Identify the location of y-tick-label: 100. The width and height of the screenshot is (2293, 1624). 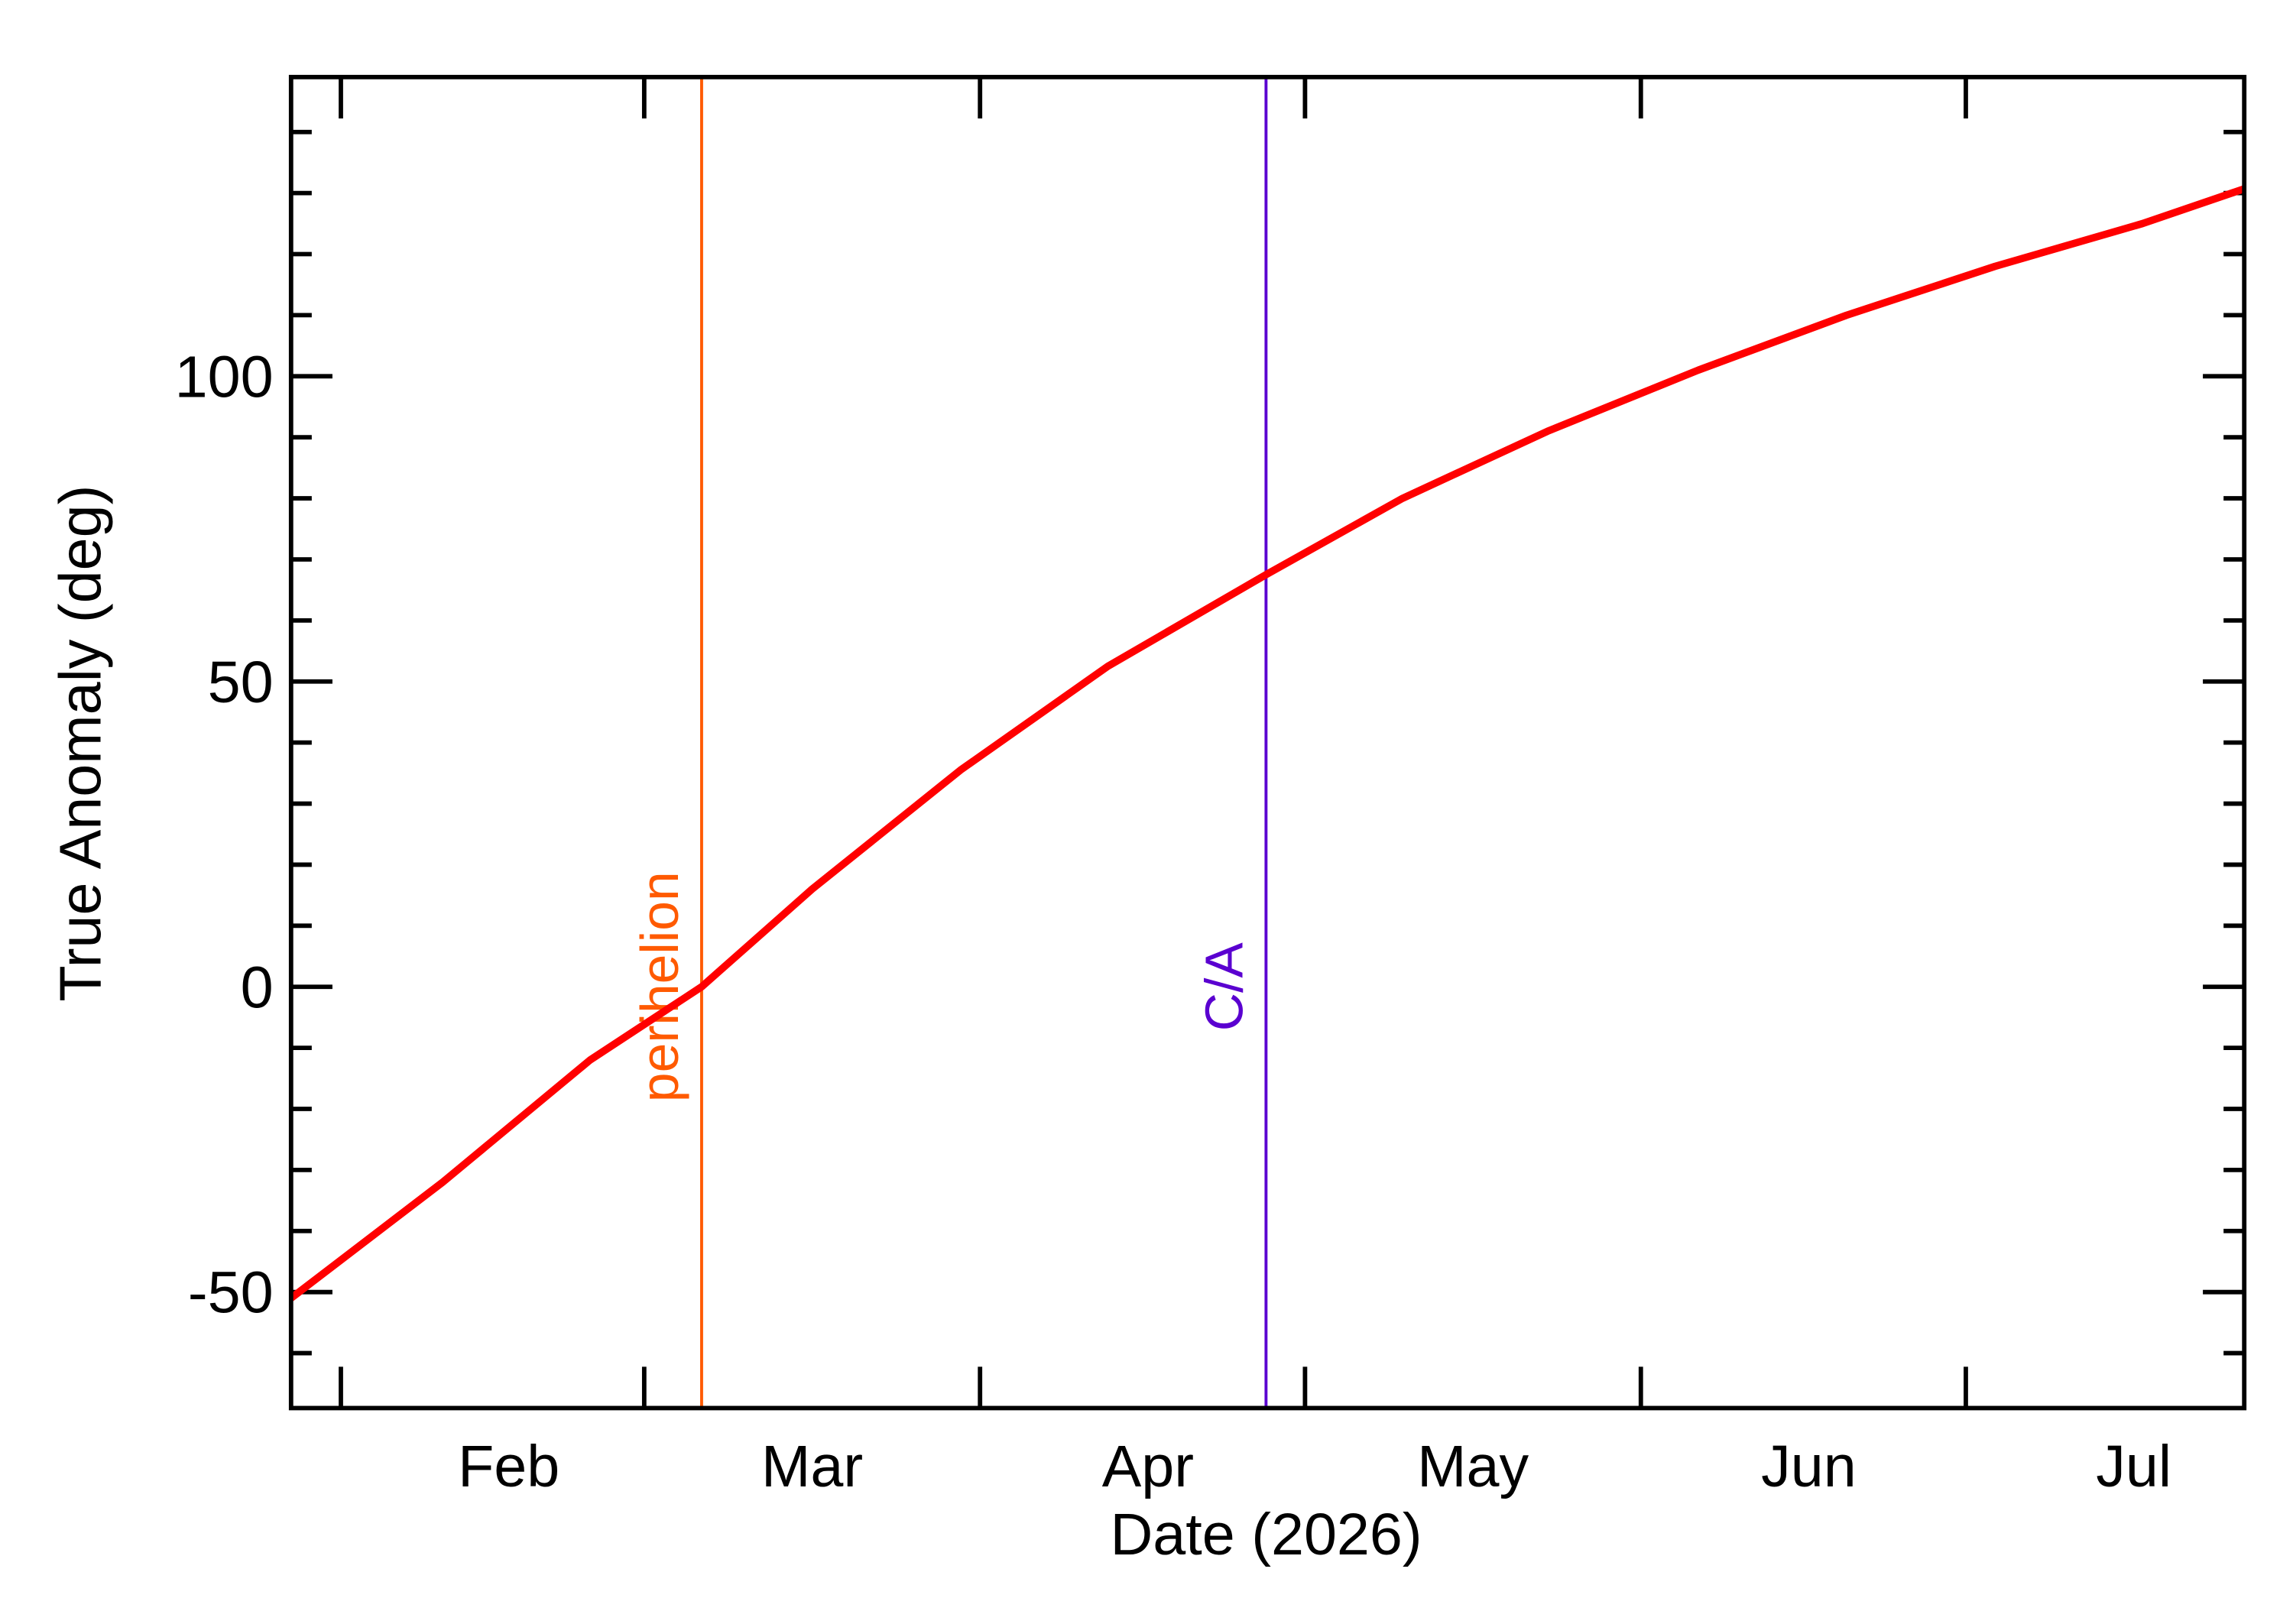
(225, 377).